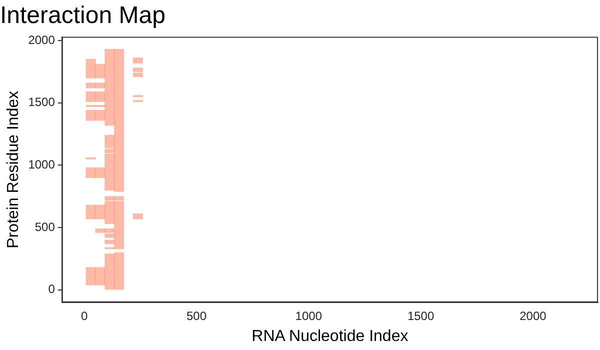 The image size is (600, 350). I want to click on y-tick-label: 1000, so click(42, 165).